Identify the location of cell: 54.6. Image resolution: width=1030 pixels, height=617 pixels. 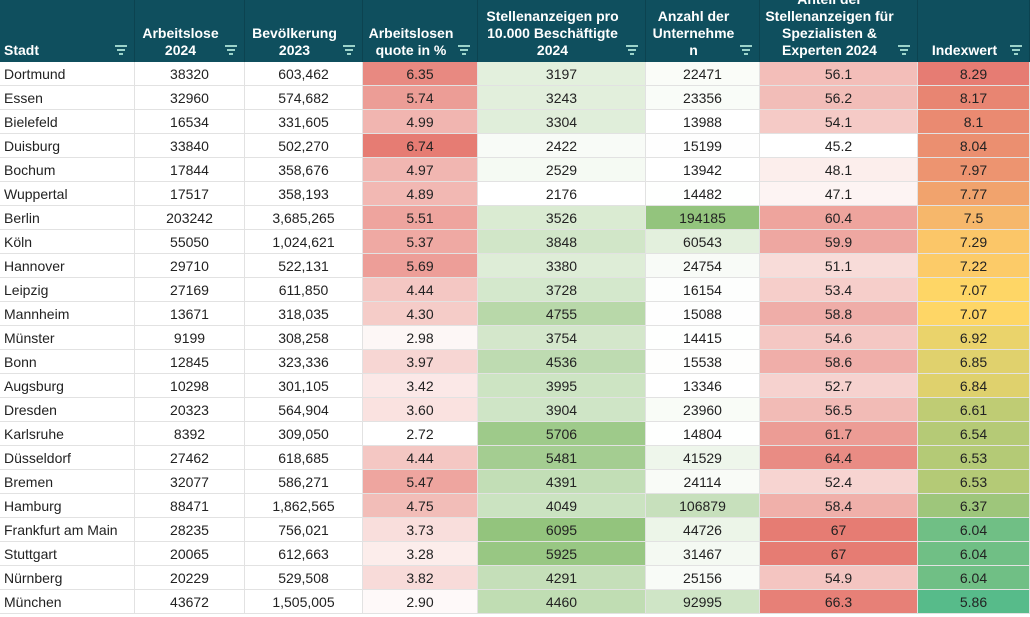
(839, 338).